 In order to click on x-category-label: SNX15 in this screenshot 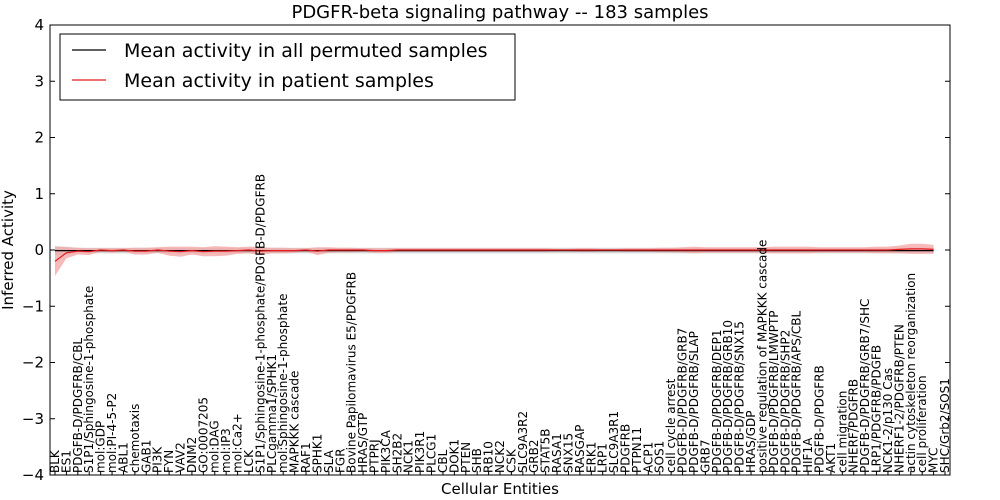, I will do `click(569, 453)`.